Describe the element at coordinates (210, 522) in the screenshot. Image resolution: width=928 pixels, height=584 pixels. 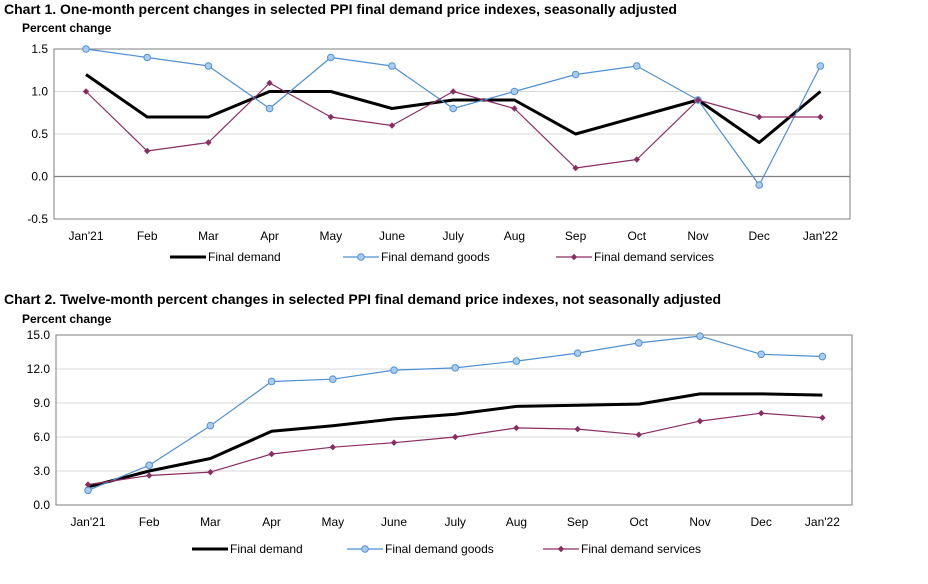
I see `chart2-x-tick-label: Mar` at that location.